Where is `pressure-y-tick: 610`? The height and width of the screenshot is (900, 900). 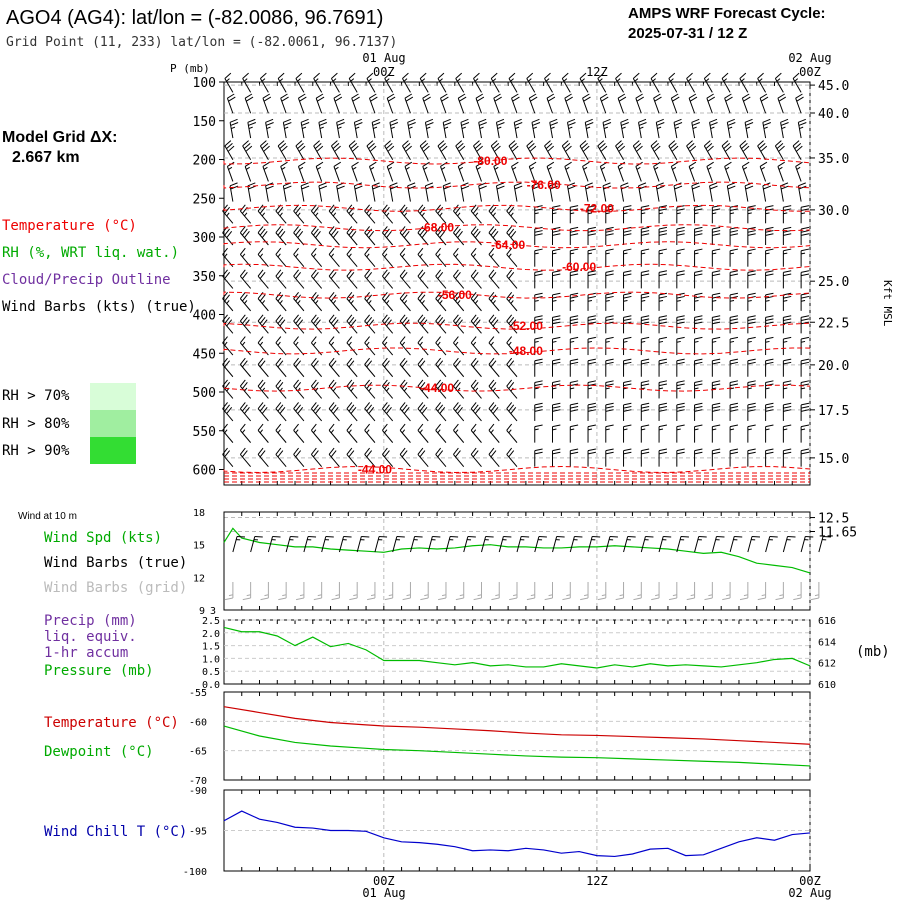 pressure-y-tick: 610 is located at coordinates (827, 685).